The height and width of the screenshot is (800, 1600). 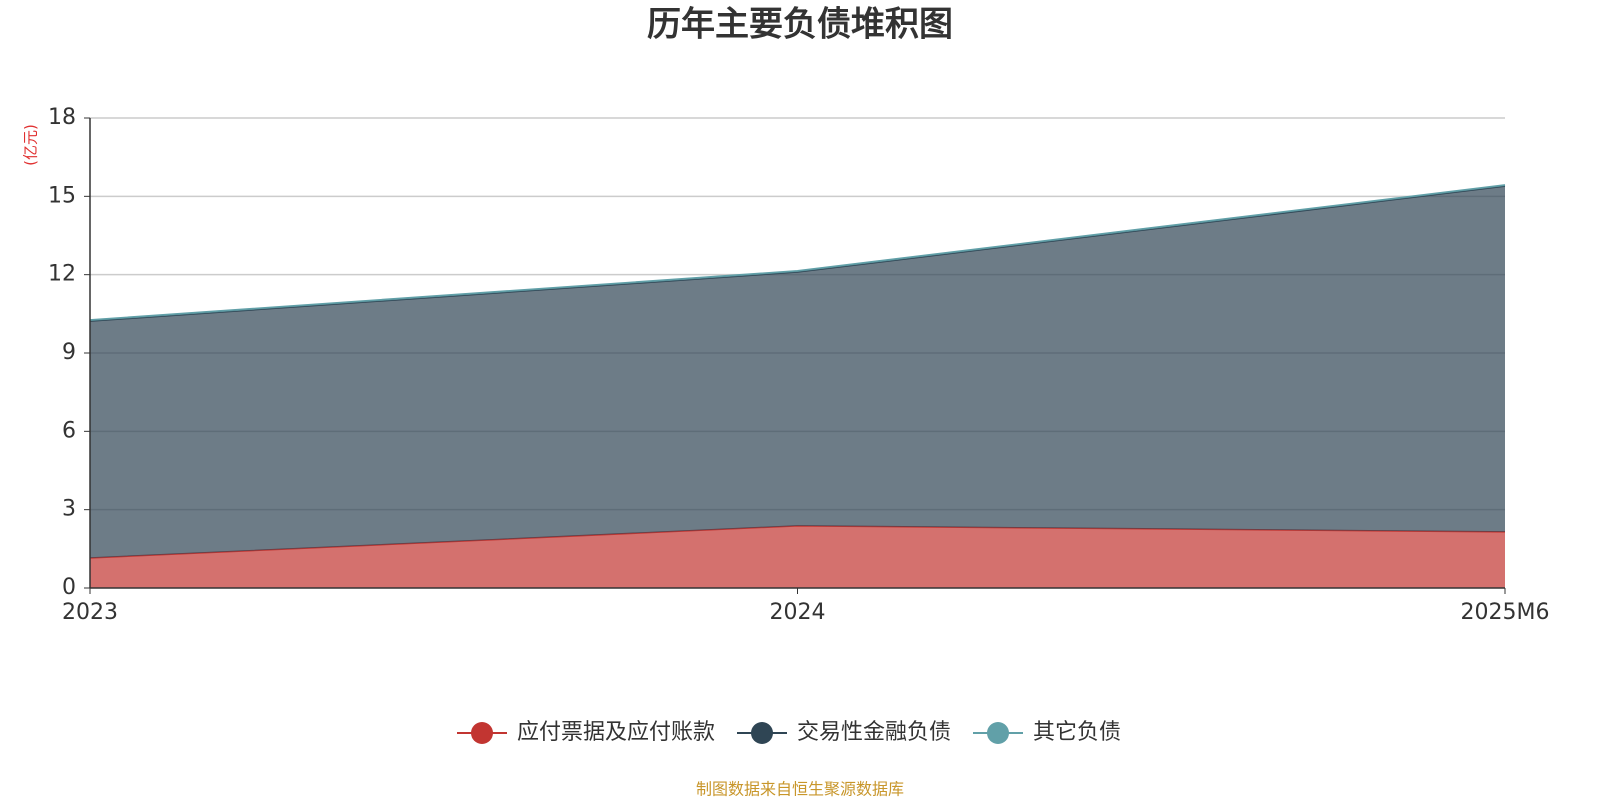 I want to click on y-tick-label: 3, so click(x=69, y=509).